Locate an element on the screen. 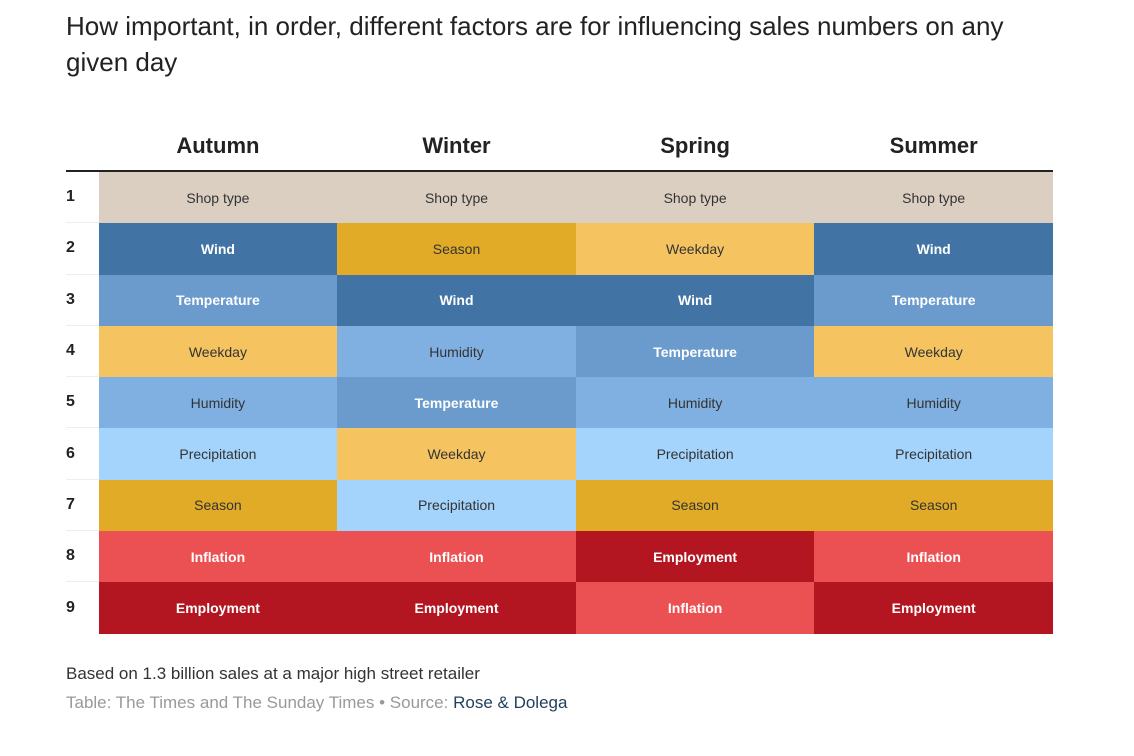 This screenshot has width=1134, height=756. rank-label: 7 is located at coordinates (82, 506).